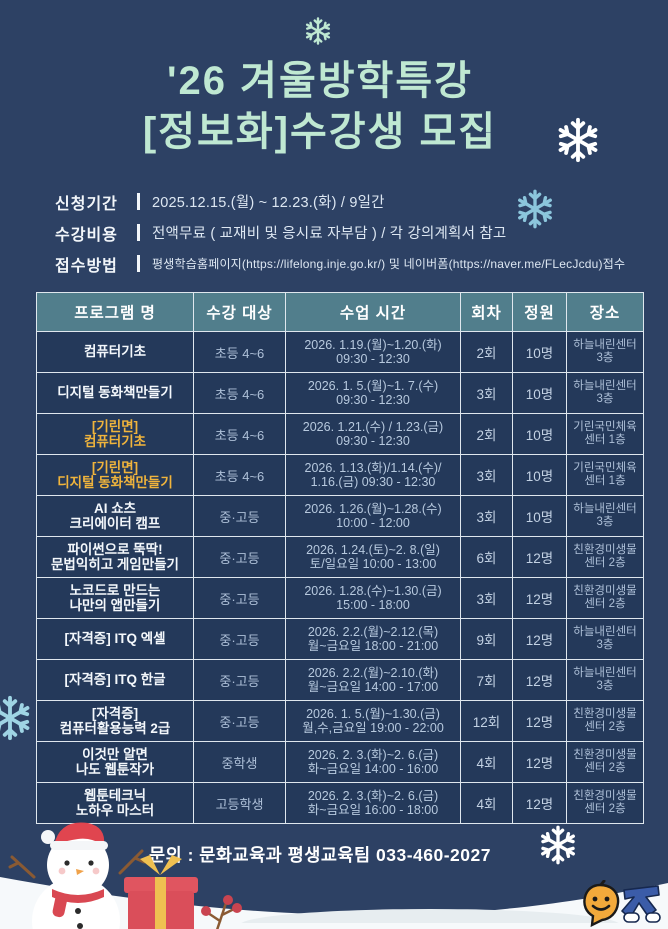 This screenshot has height=929, width=668. I want to click on cell-line: 노코드로 만드는, so click(115, 590).